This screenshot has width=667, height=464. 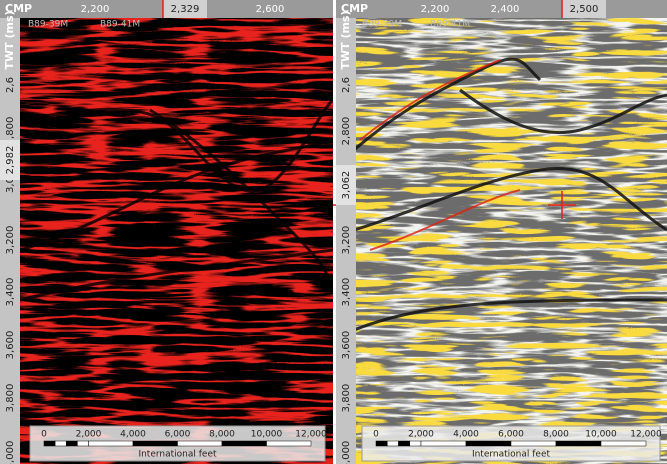 I want to click on header-cursor: 2,500, so click(x=584, y=9).